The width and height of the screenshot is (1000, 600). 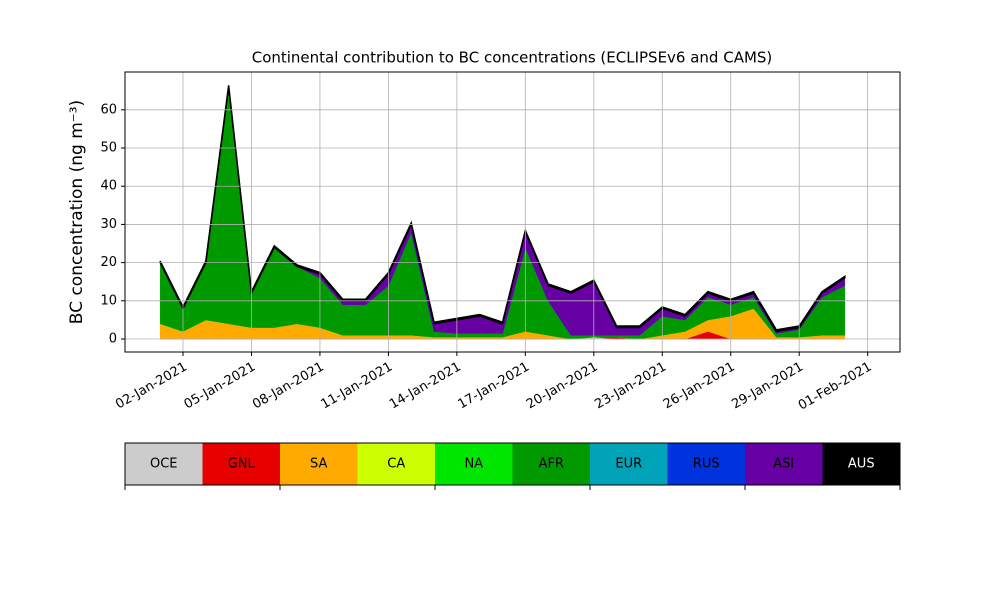 I want to click on y-tick-label: 10, so click(x=108, y=300).